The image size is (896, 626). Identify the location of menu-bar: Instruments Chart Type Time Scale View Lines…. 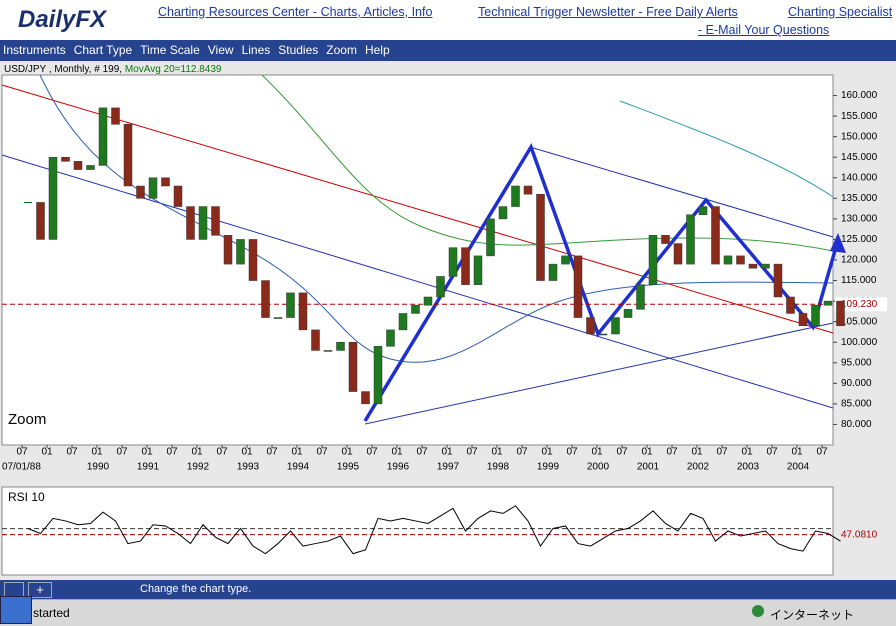
(448, 50).